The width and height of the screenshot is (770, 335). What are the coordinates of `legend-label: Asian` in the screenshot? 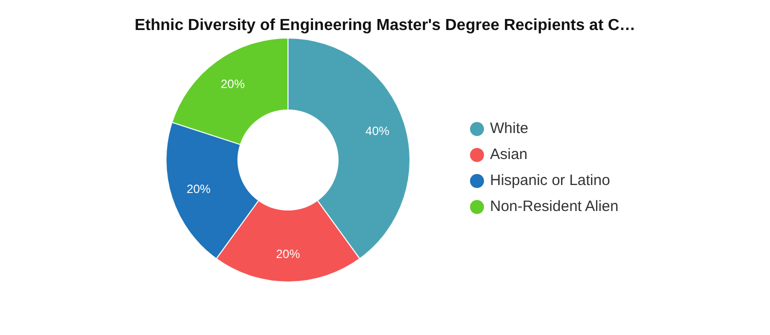 It's located at (509, 155).